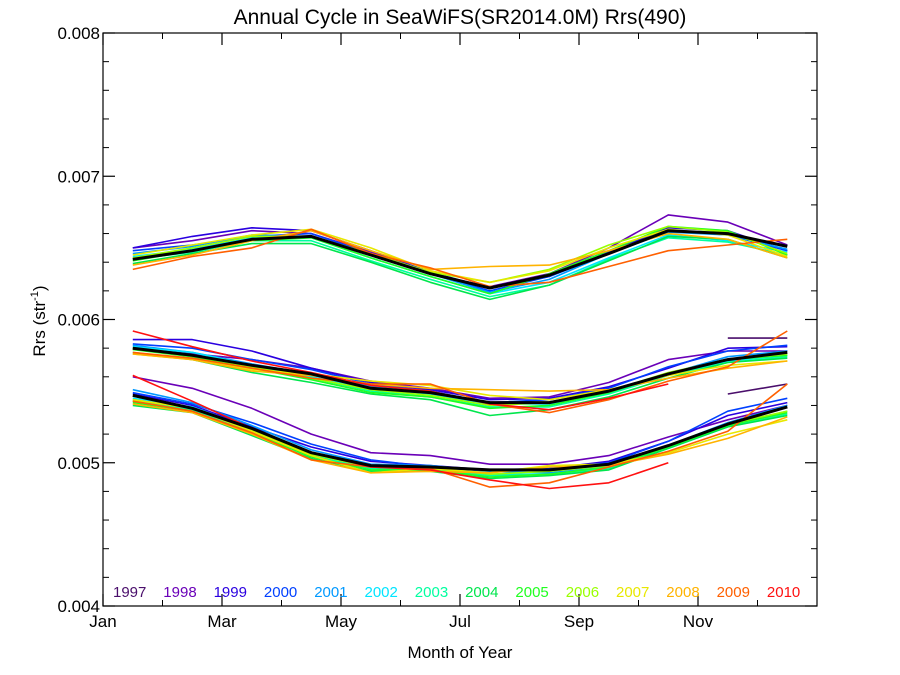 The height and width of the screenshot is (675, 900). I want to click on climatology-line-middle, so click(460, 375).